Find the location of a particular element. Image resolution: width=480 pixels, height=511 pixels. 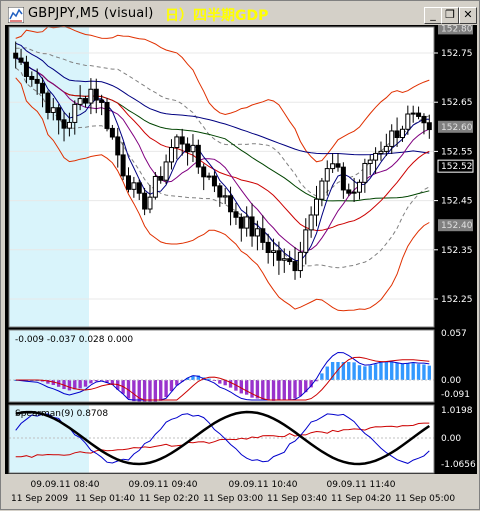

close-button: ✕ is located at coordinates (468, 15).